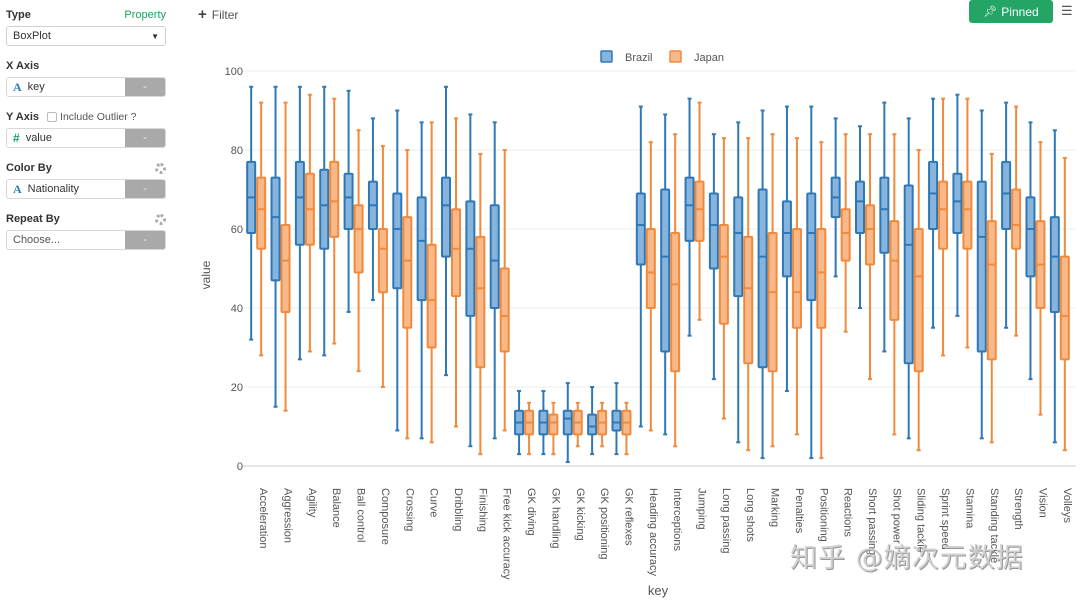 The image size is (1080, 601). What do you see at coordinates (604, 524) in the screenshot?
I see `x-tick-label: GK positioning` at bounding box center [604, 524].